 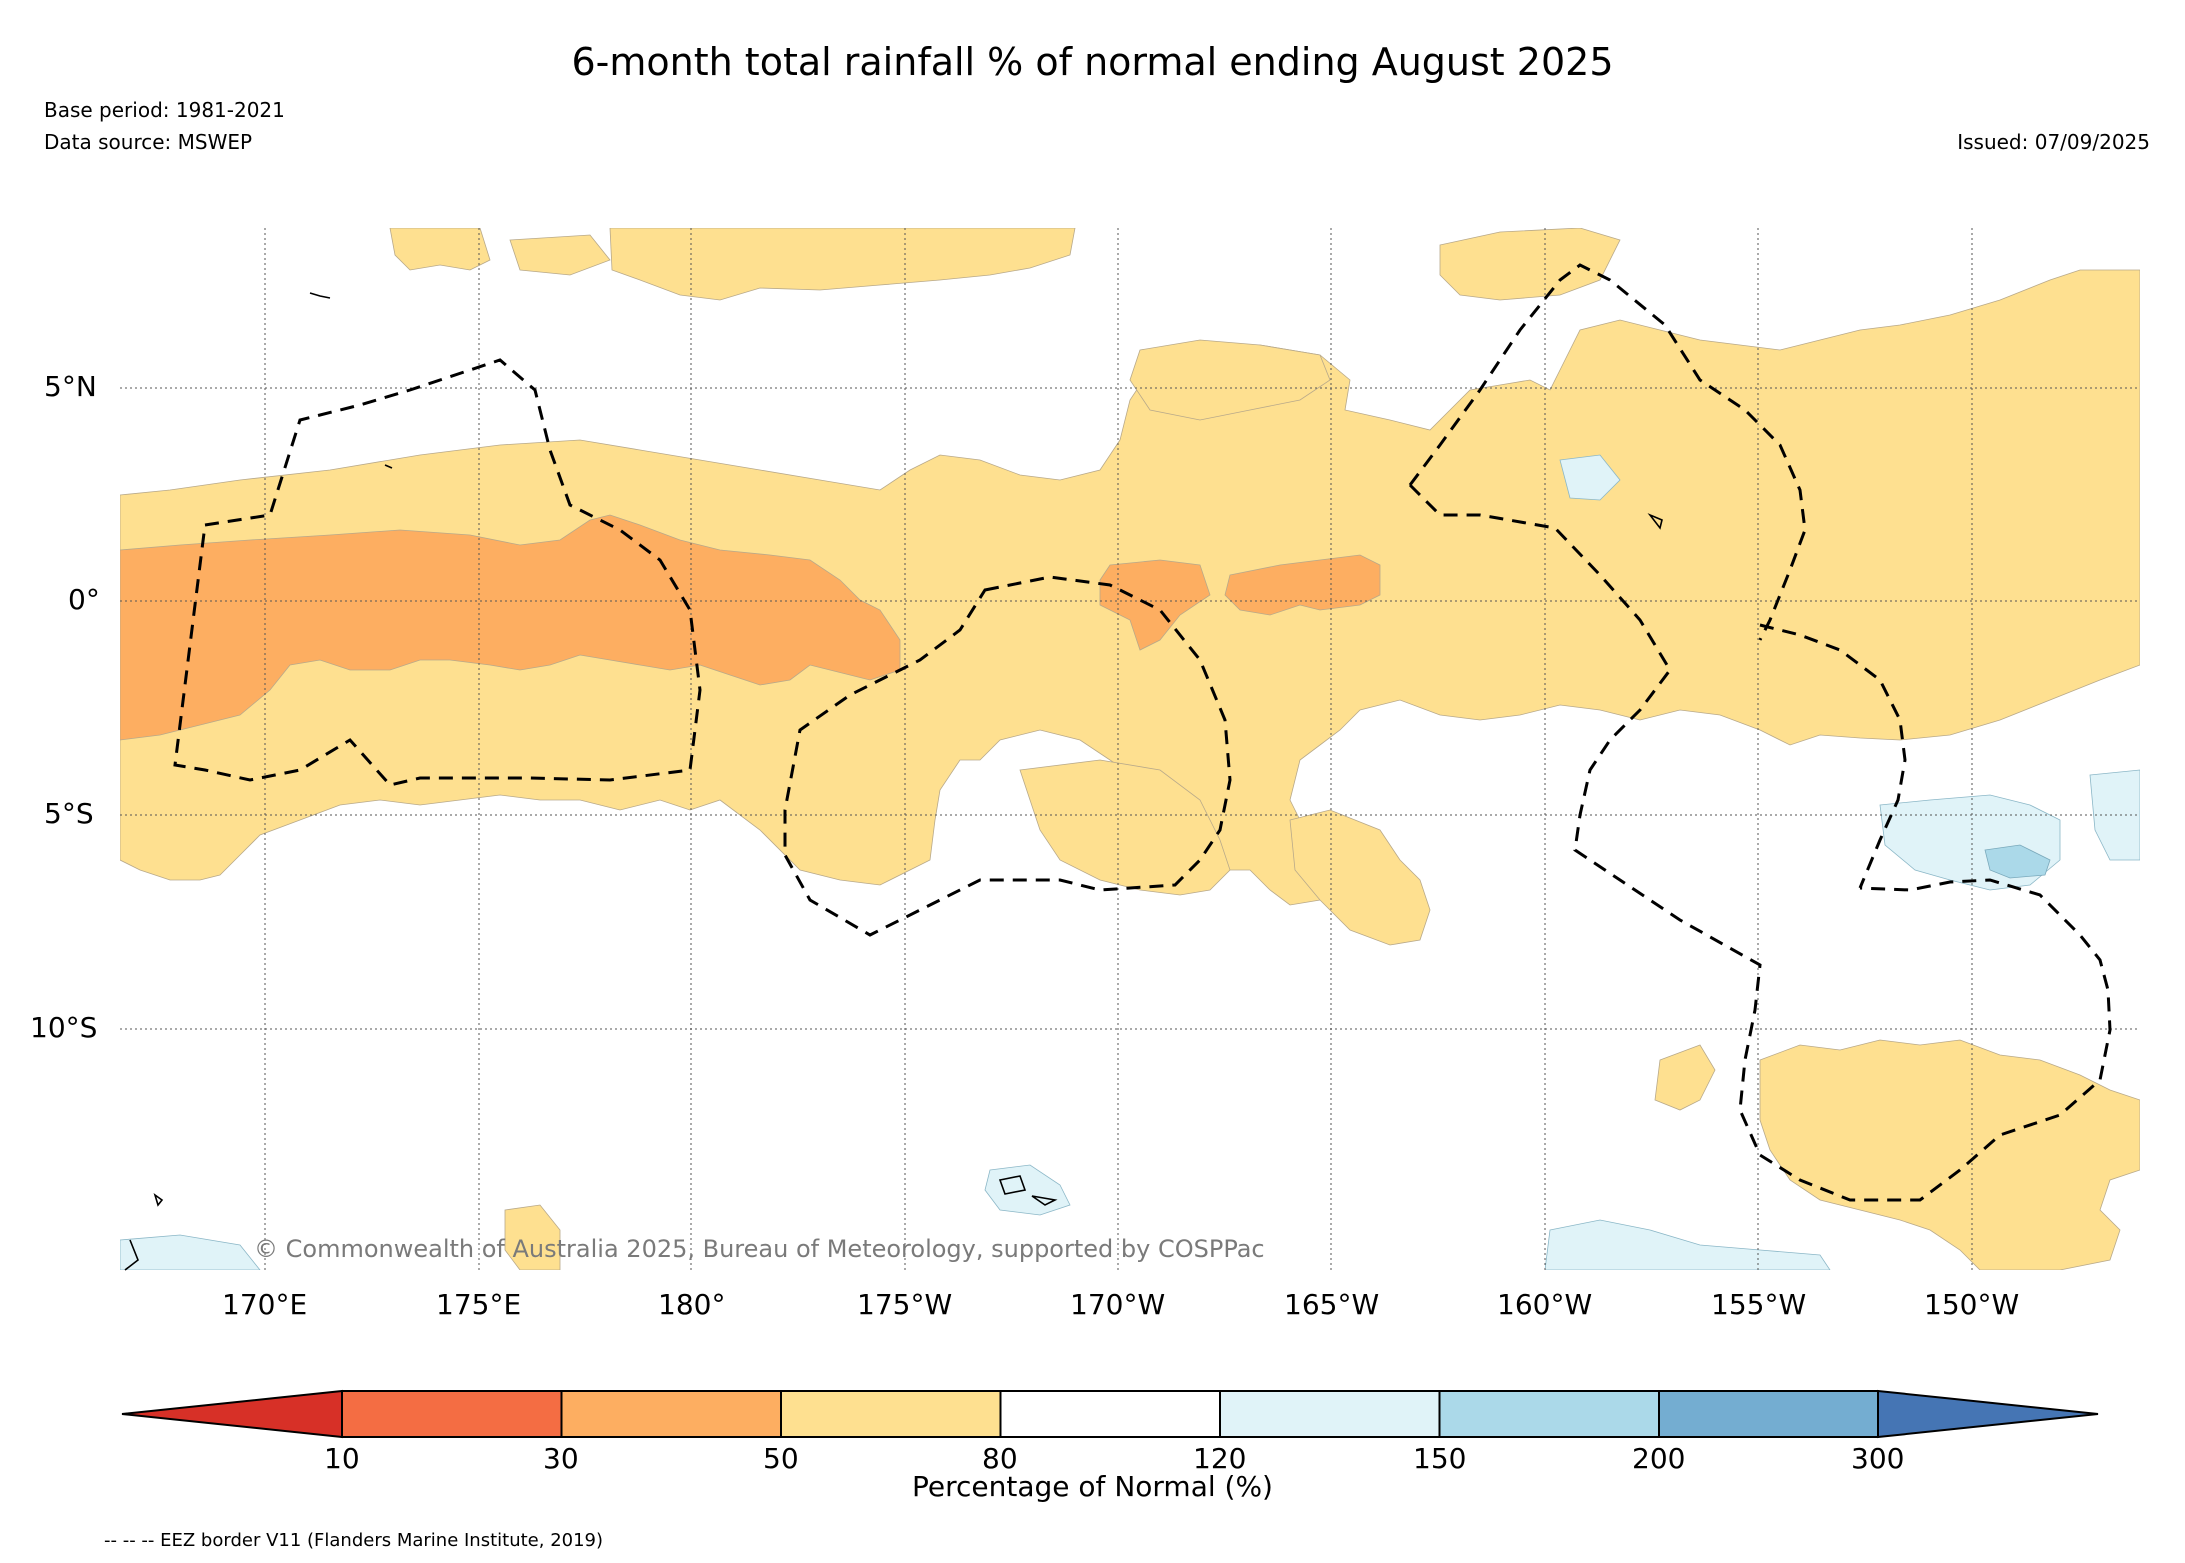 What do you see at coordinates (1332, 1304) in the screenshot?
I see `lon-label-165w: 165°W` at bounding box center [1332, 1304].